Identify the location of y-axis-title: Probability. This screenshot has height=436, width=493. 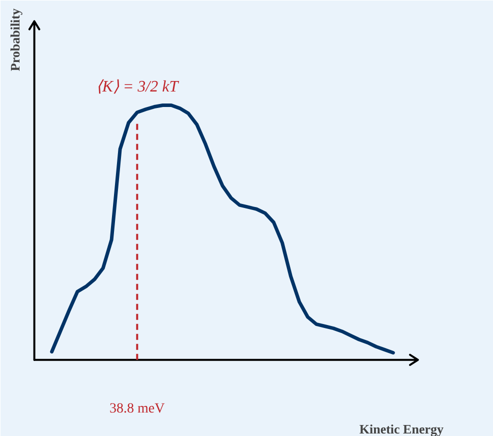
(15, 40).